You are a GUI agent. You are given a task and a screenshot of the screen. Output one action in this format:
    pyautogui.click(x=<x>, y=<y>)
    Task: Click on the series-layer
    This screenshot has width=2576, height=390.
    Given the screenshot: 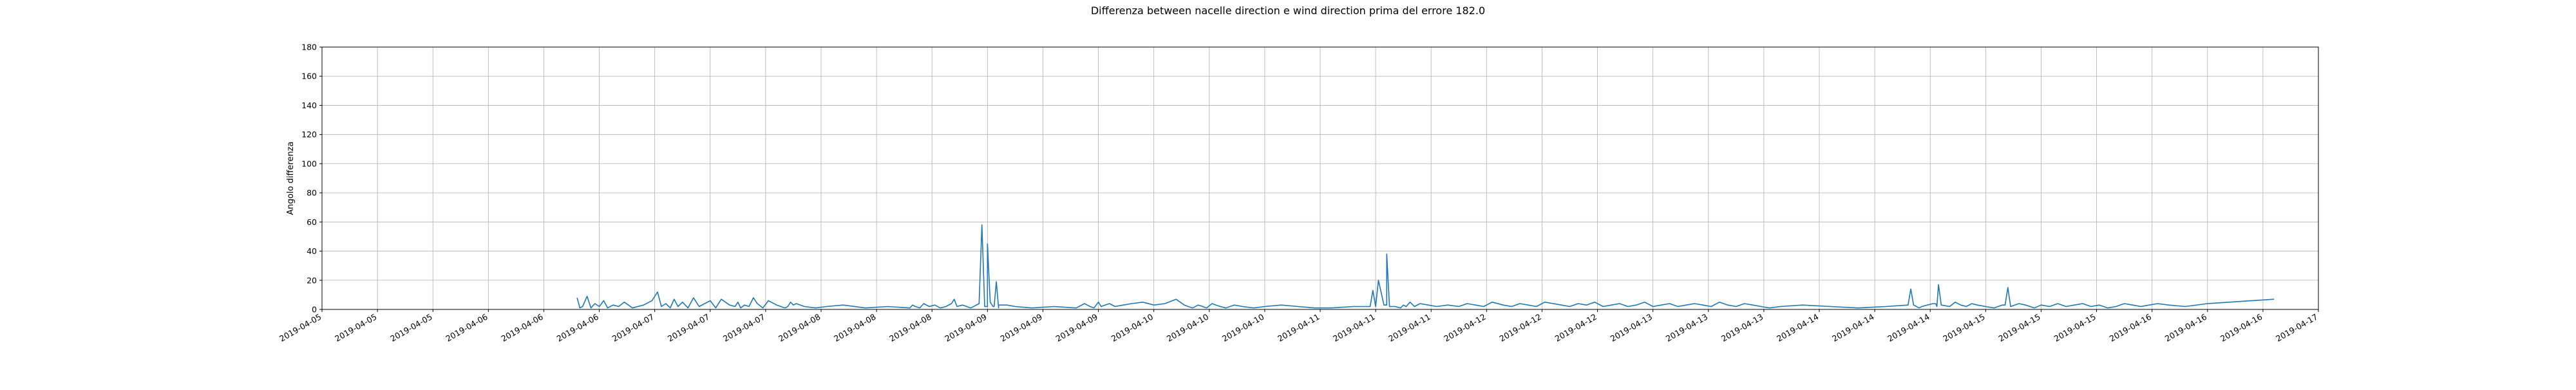 What is the action you would take?
    pyautogui.click(x=1426, y=266)
    